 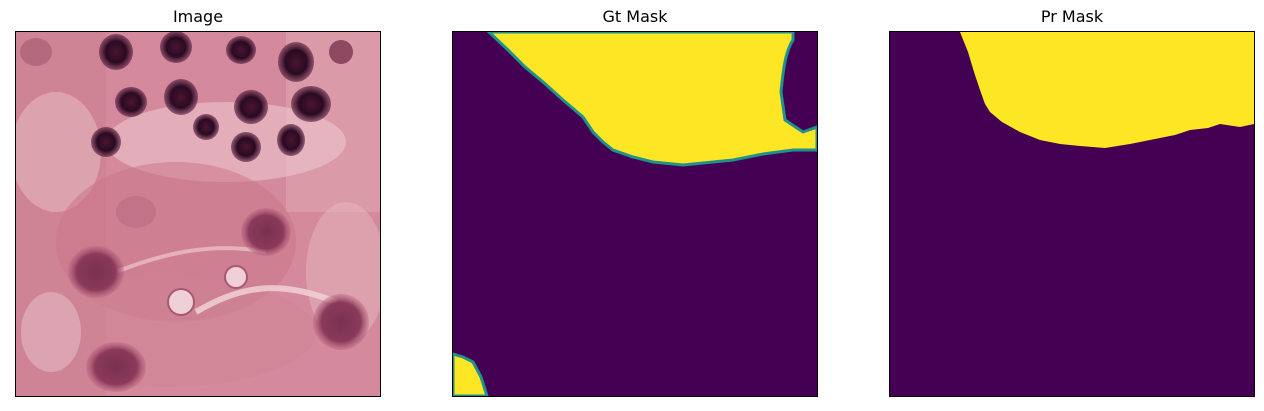 I want to click on panel-title: Pr Mask, so click(x=1072, y=16).